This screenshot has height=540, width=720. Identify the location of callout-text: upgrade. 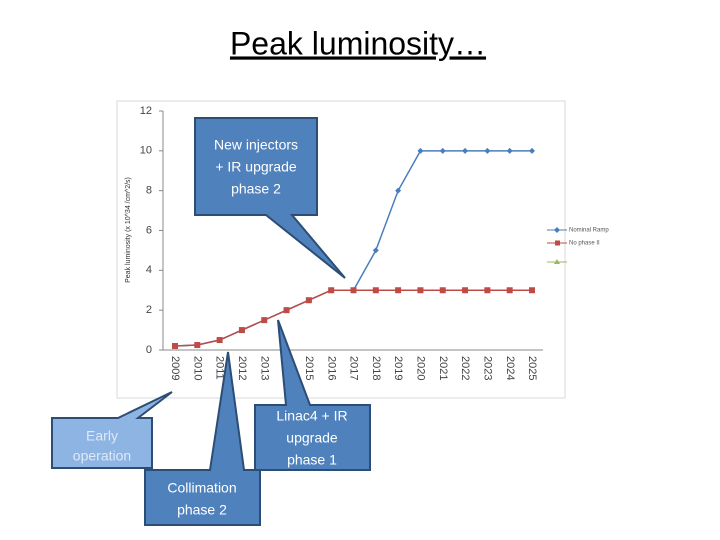
(312, 438).